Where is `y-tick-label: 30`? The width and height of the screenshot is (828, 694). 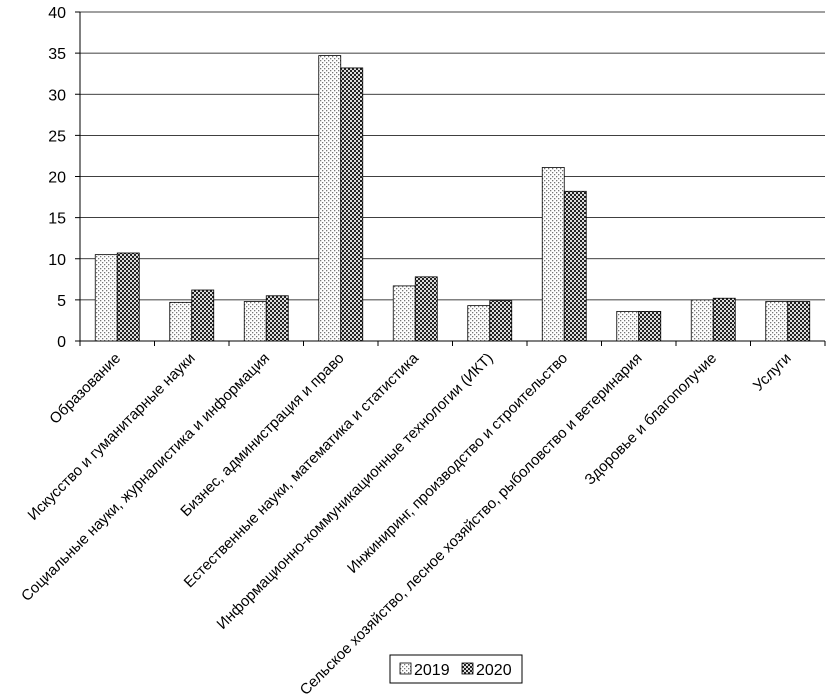 y-tick-label: 30 is located at coordinates (57, 95).